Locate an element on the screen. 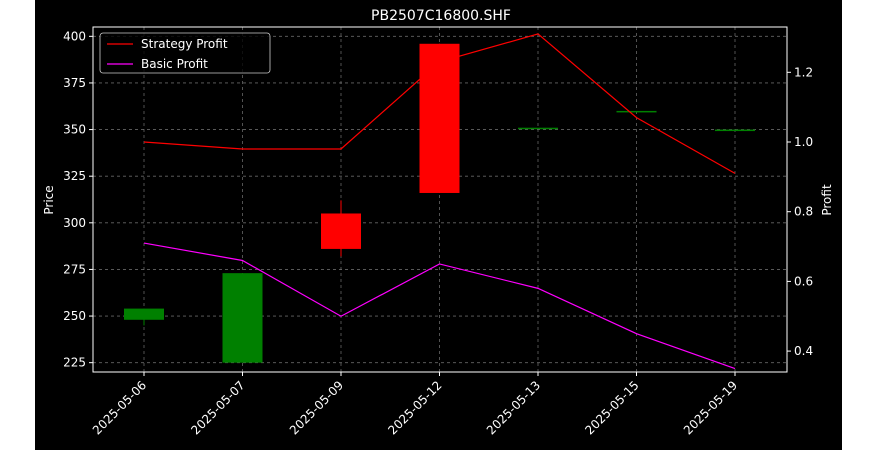 The width and height of the screenshot is (878, 454). y-tick-label-left: 350 is located at coordinates (74, 130).